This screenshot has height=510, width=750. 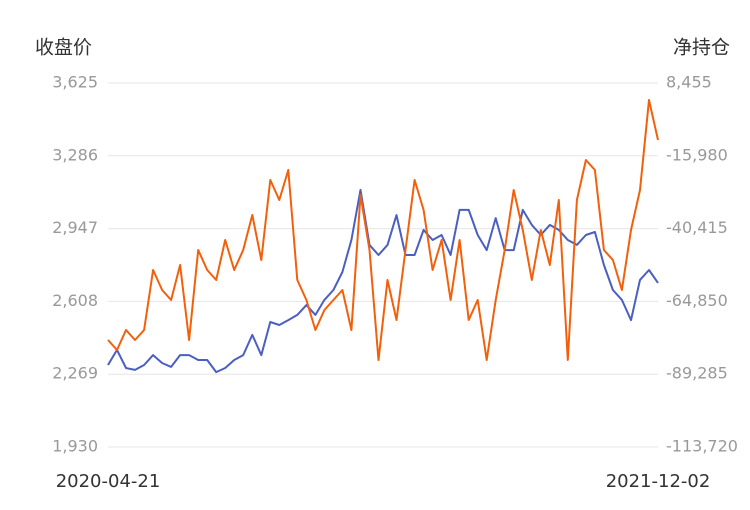 I want to click on y-tick-label: 2,269, so click(x=75, y=373).